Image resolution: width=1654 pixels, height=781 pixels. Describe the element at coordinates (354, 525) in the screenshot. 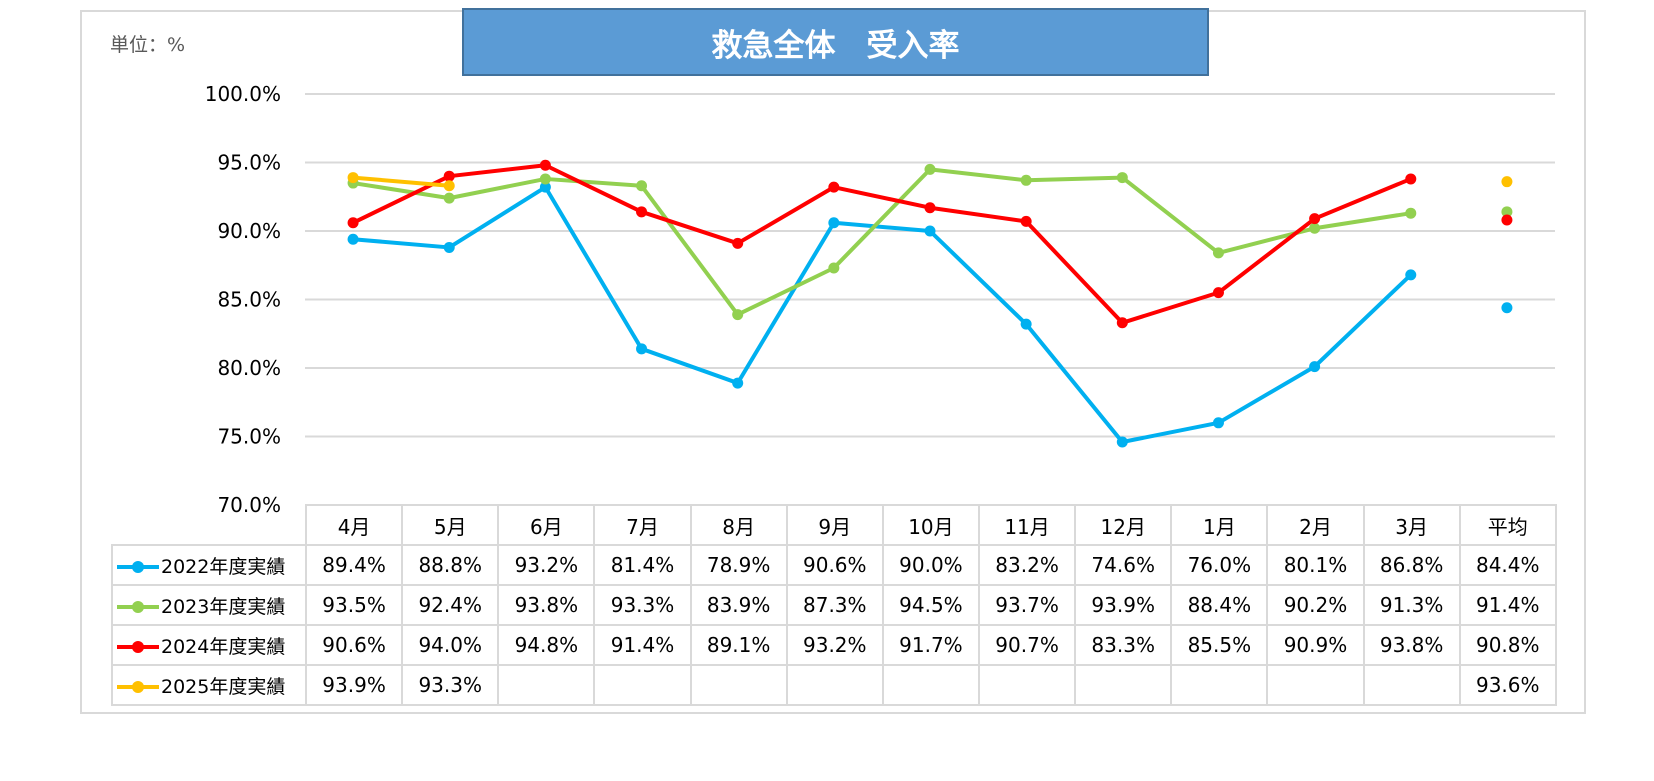

I see `category-header: 4月` at that location.